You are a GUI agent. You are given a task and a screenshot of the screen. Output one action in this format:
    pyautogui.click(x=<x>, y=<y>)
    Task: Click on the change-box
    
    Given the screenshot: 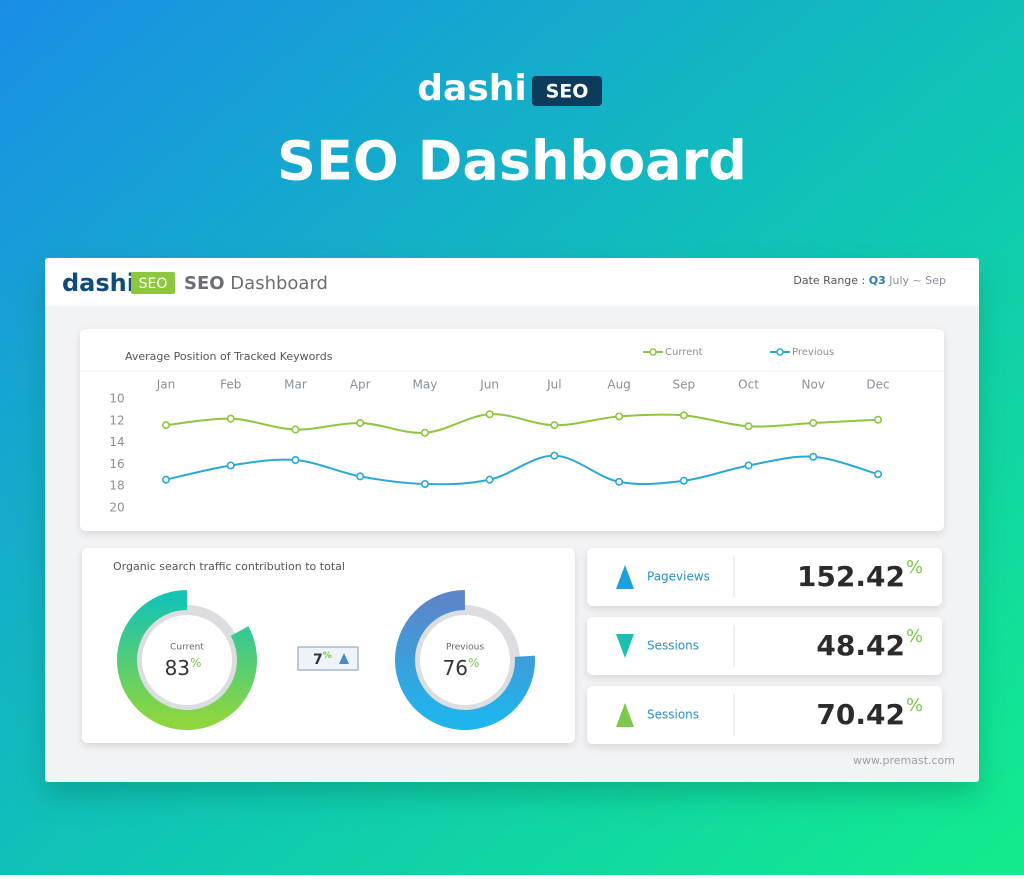 What is the action you would take?
    pyautogui.click(x=328, y=658)
    